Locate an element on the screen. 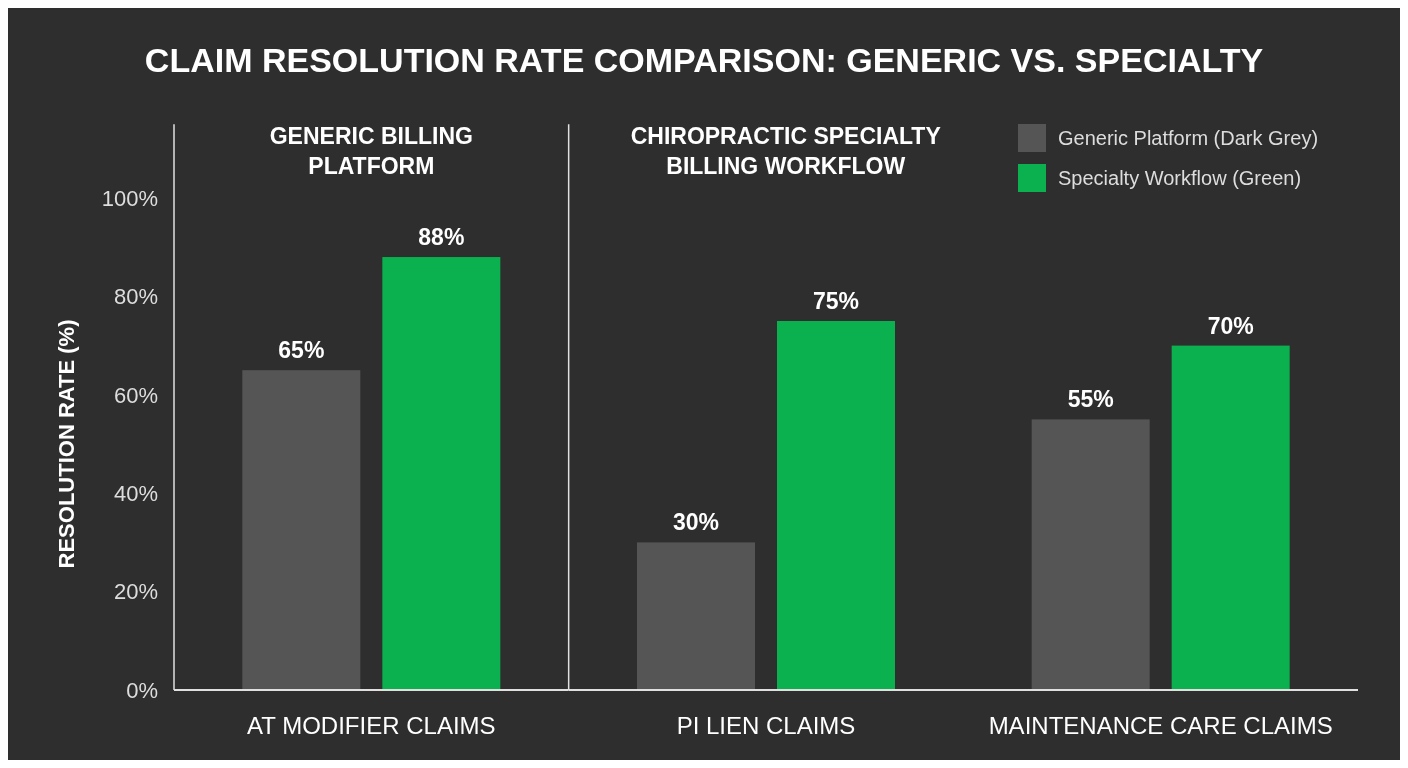 The height and width of the screenshot is (768, 1408). text: 65% is located at coordinates (301, 350).